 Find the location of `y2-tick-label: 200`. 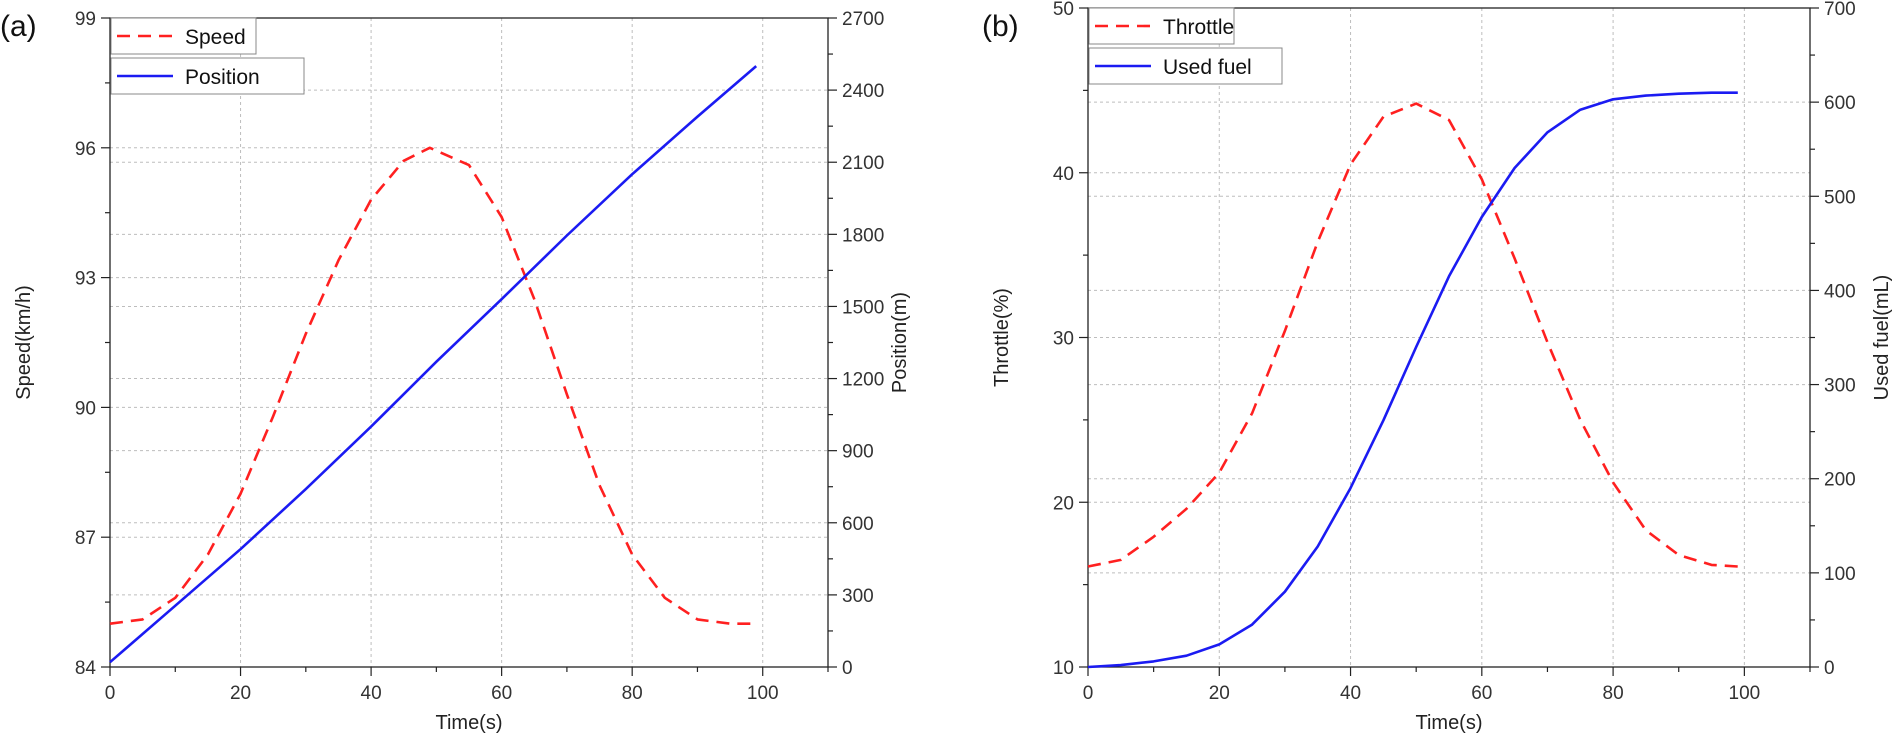

y2-tick-label: 200 is located at coordinates (1840, 480).